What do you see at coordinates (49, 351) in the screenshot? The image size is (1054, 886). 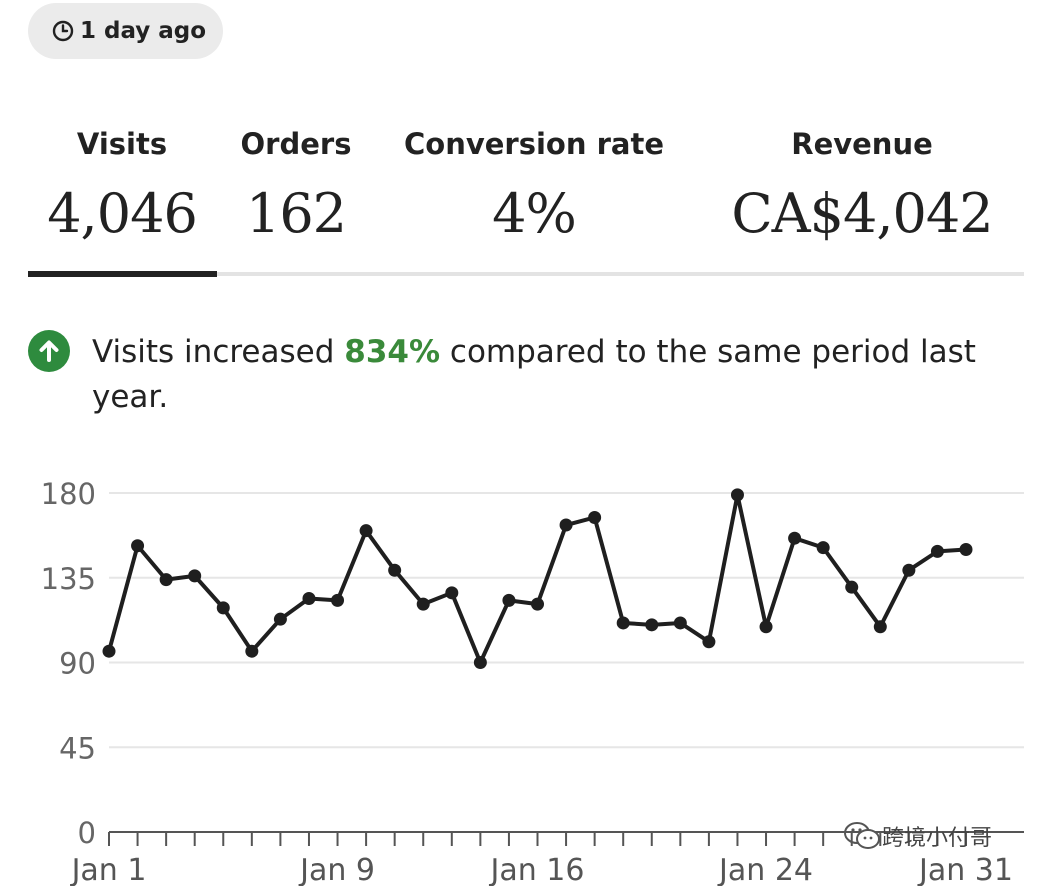 I see `arrow-up-circle-icon` at bounding box center [49, 351].